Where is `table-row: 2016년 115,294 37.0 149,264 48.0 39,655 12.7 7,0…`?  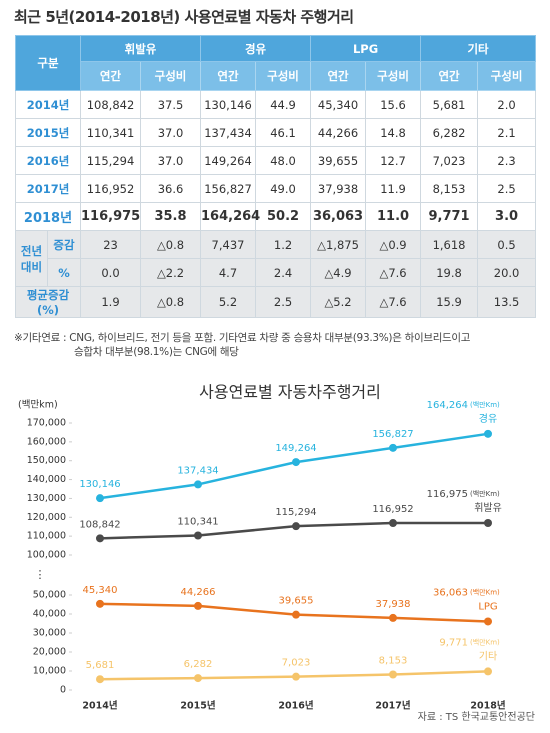 table-row: 2016년 115,294 37.0 149,264 48.0 39,655 12.7 7,0… is located at coordinates (275, 160).